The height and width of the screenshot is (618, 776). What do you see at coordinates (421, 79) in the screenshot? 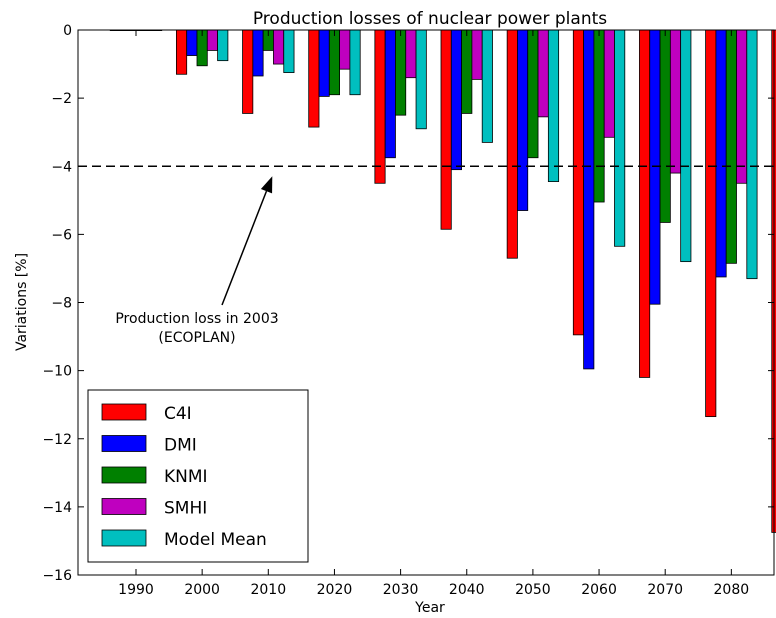
I see `bar-model-mean-2030` at bounding box center [421, 79].